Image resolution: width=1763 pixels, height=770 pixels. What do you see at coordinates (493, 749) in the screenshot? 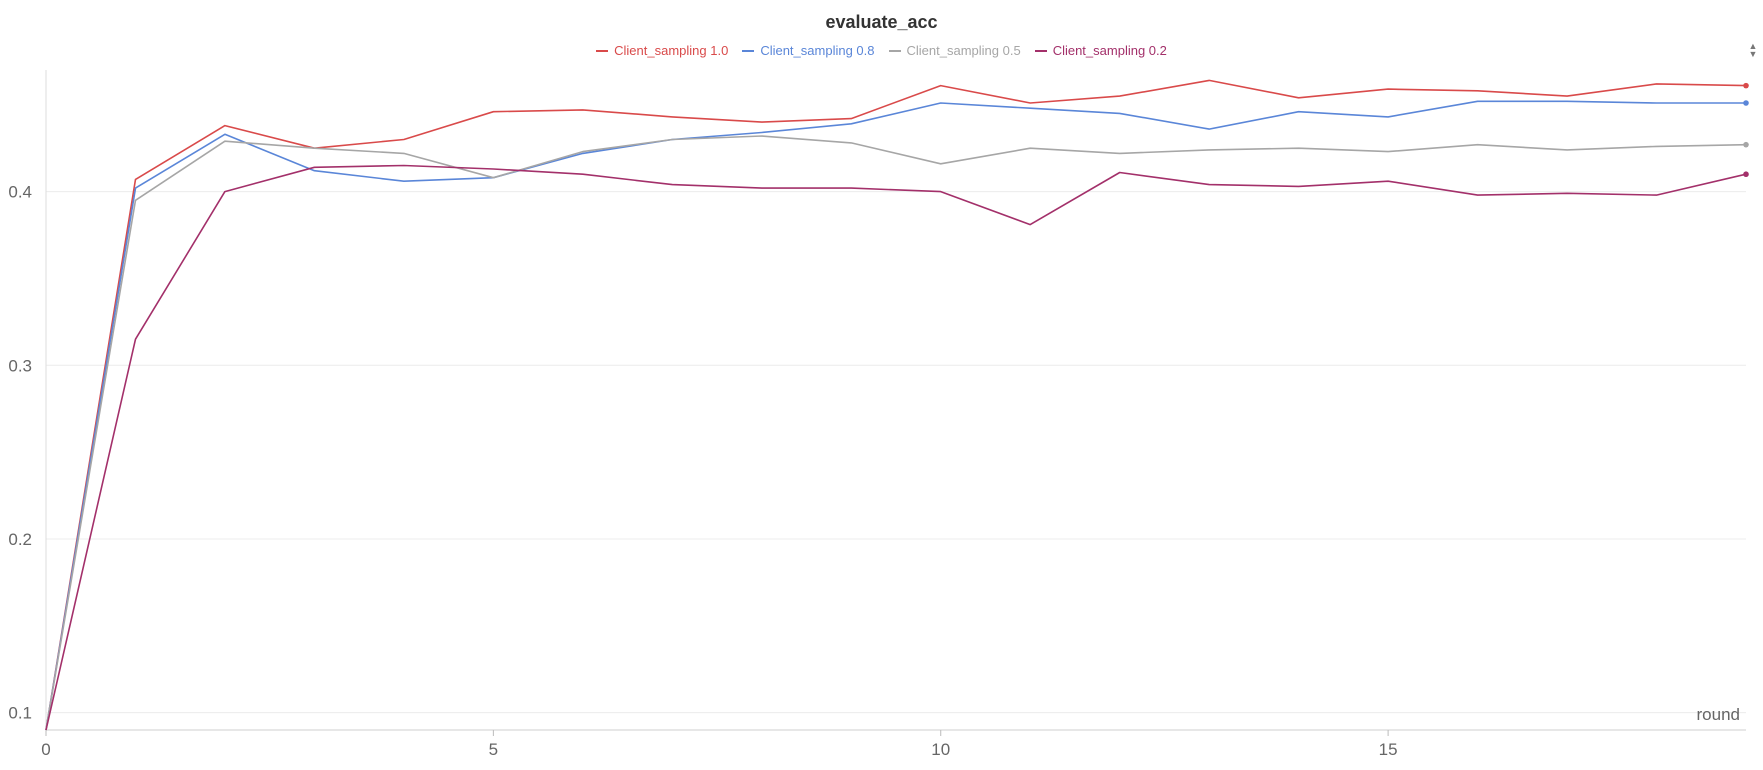
I see `x-tick-label: 5` at bounding box center [493, 749].